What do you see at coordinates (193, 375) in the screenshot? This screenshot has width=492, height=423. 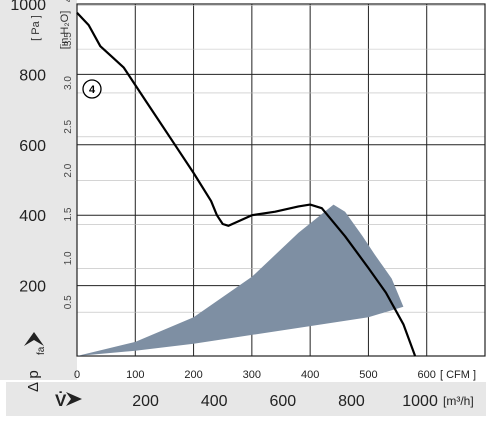 I see `x-tick-label-cfm: 200` at bounding box center [193, 375].